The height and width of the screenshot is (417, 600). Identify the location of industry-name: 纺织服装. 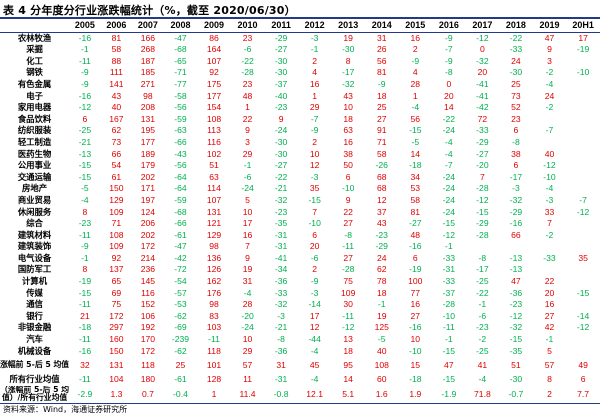
(34, 130).